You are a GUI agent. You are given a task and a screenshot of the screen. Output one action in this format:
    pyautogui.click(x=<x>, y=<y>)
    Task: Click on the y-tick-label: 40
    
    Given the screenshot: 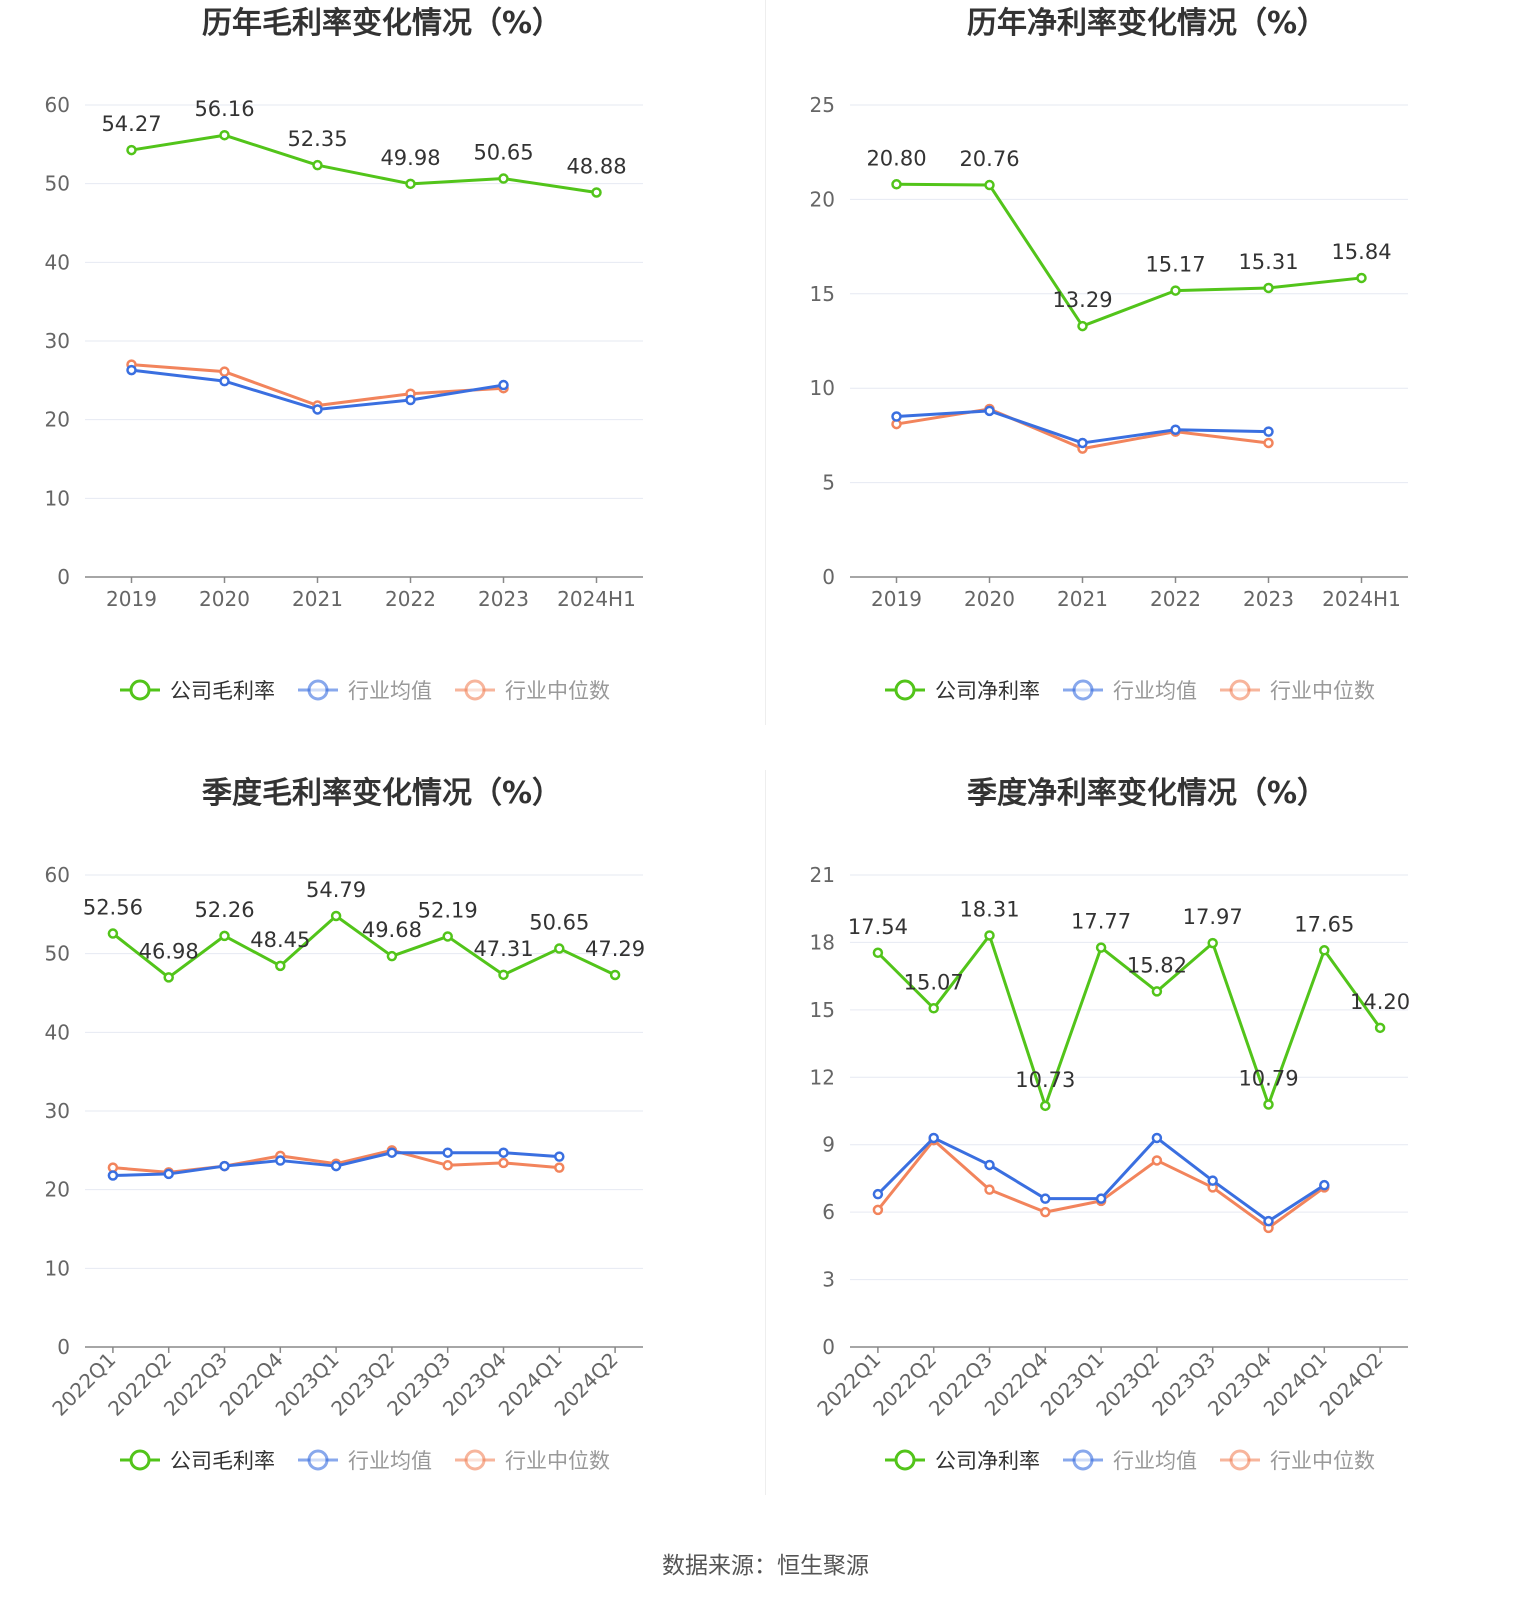 What is the action you would take?
    pyautogui.click(x=57, y=1032)
    